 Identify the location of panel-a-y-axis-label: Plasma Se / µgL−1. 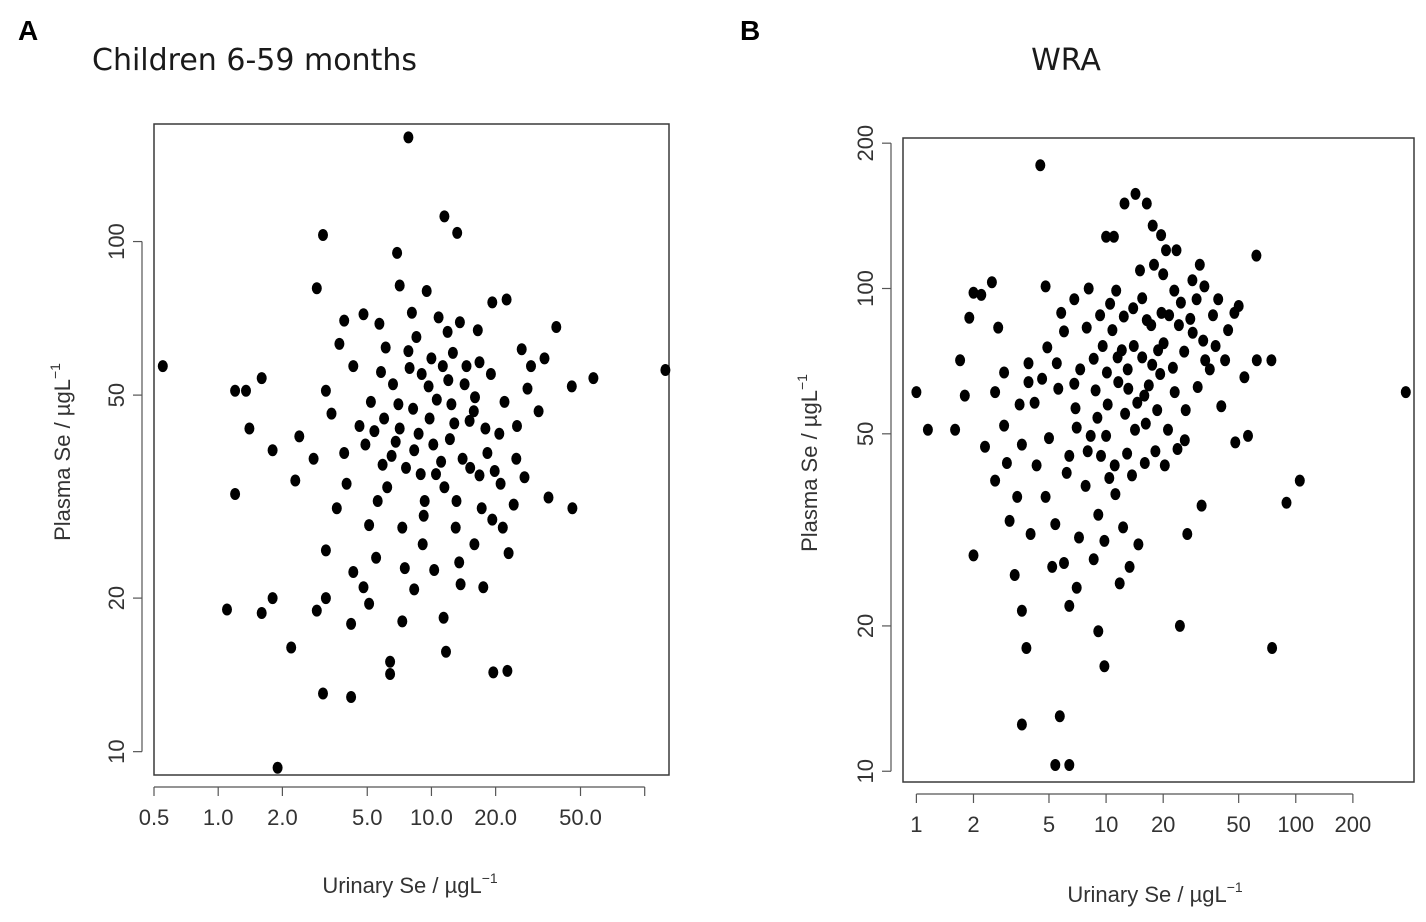
(61, 452).